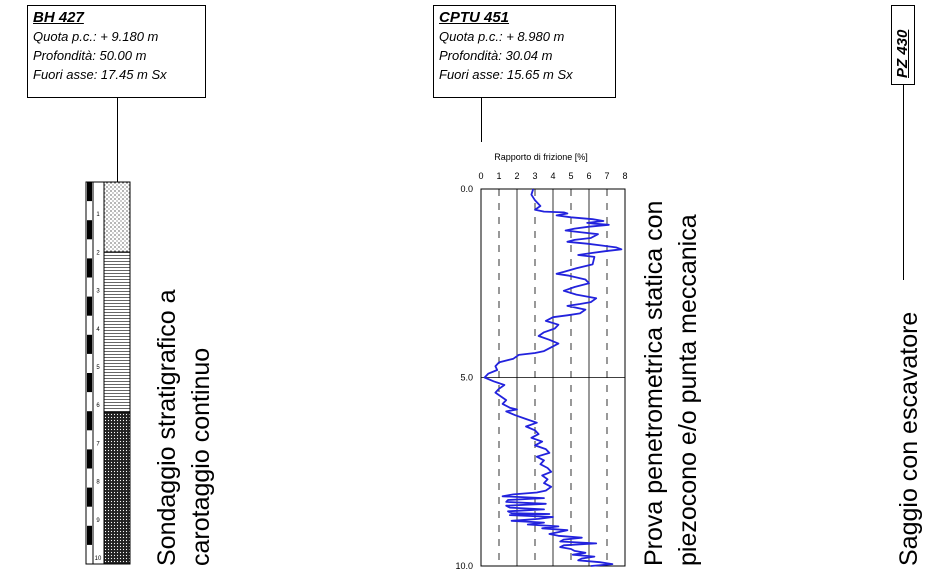 The width and height of the screenshot is (926, 569). What do you see at coordinates (117, 140) in the screenshot?
I see `bh-connector-line` at bounding box center [117, 140].